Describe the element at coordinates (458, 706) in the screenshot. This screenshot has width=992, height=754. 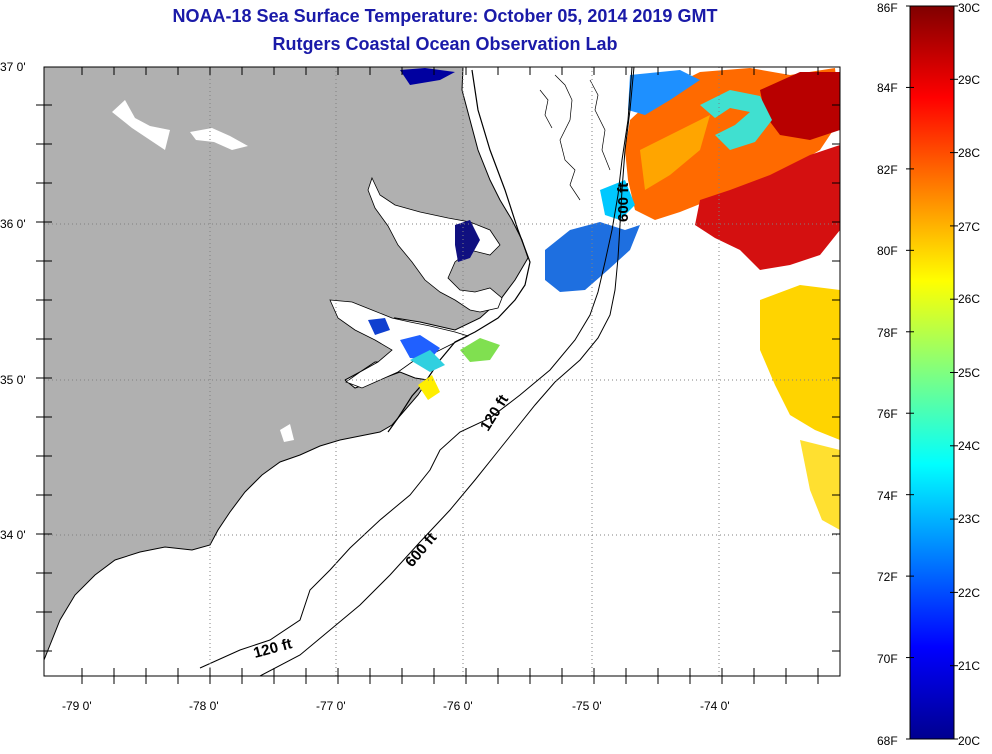
I see `lon-label: -76 0'` at that location.